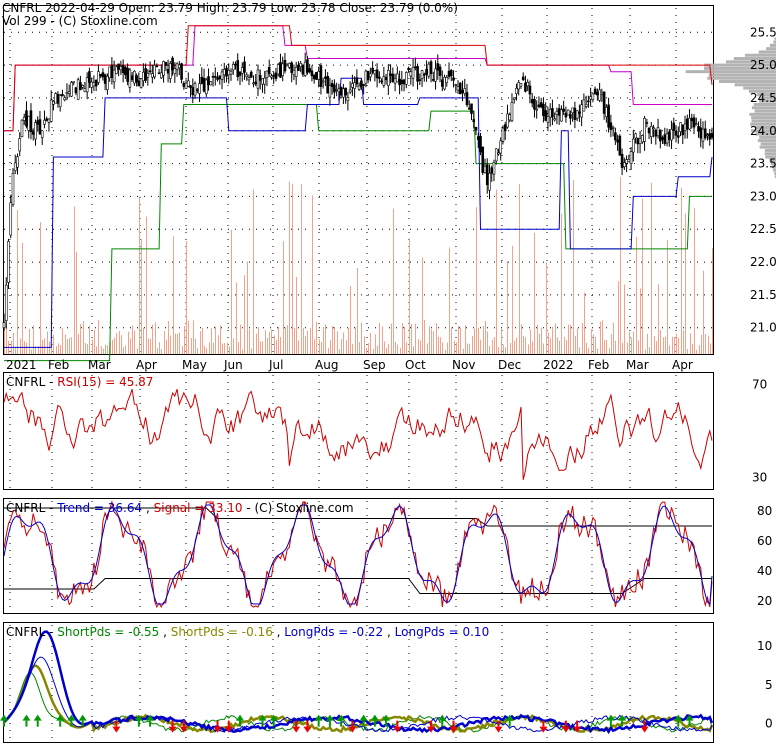  I want to click on trend-label-ticker: CNFRL, so click(26, 508).